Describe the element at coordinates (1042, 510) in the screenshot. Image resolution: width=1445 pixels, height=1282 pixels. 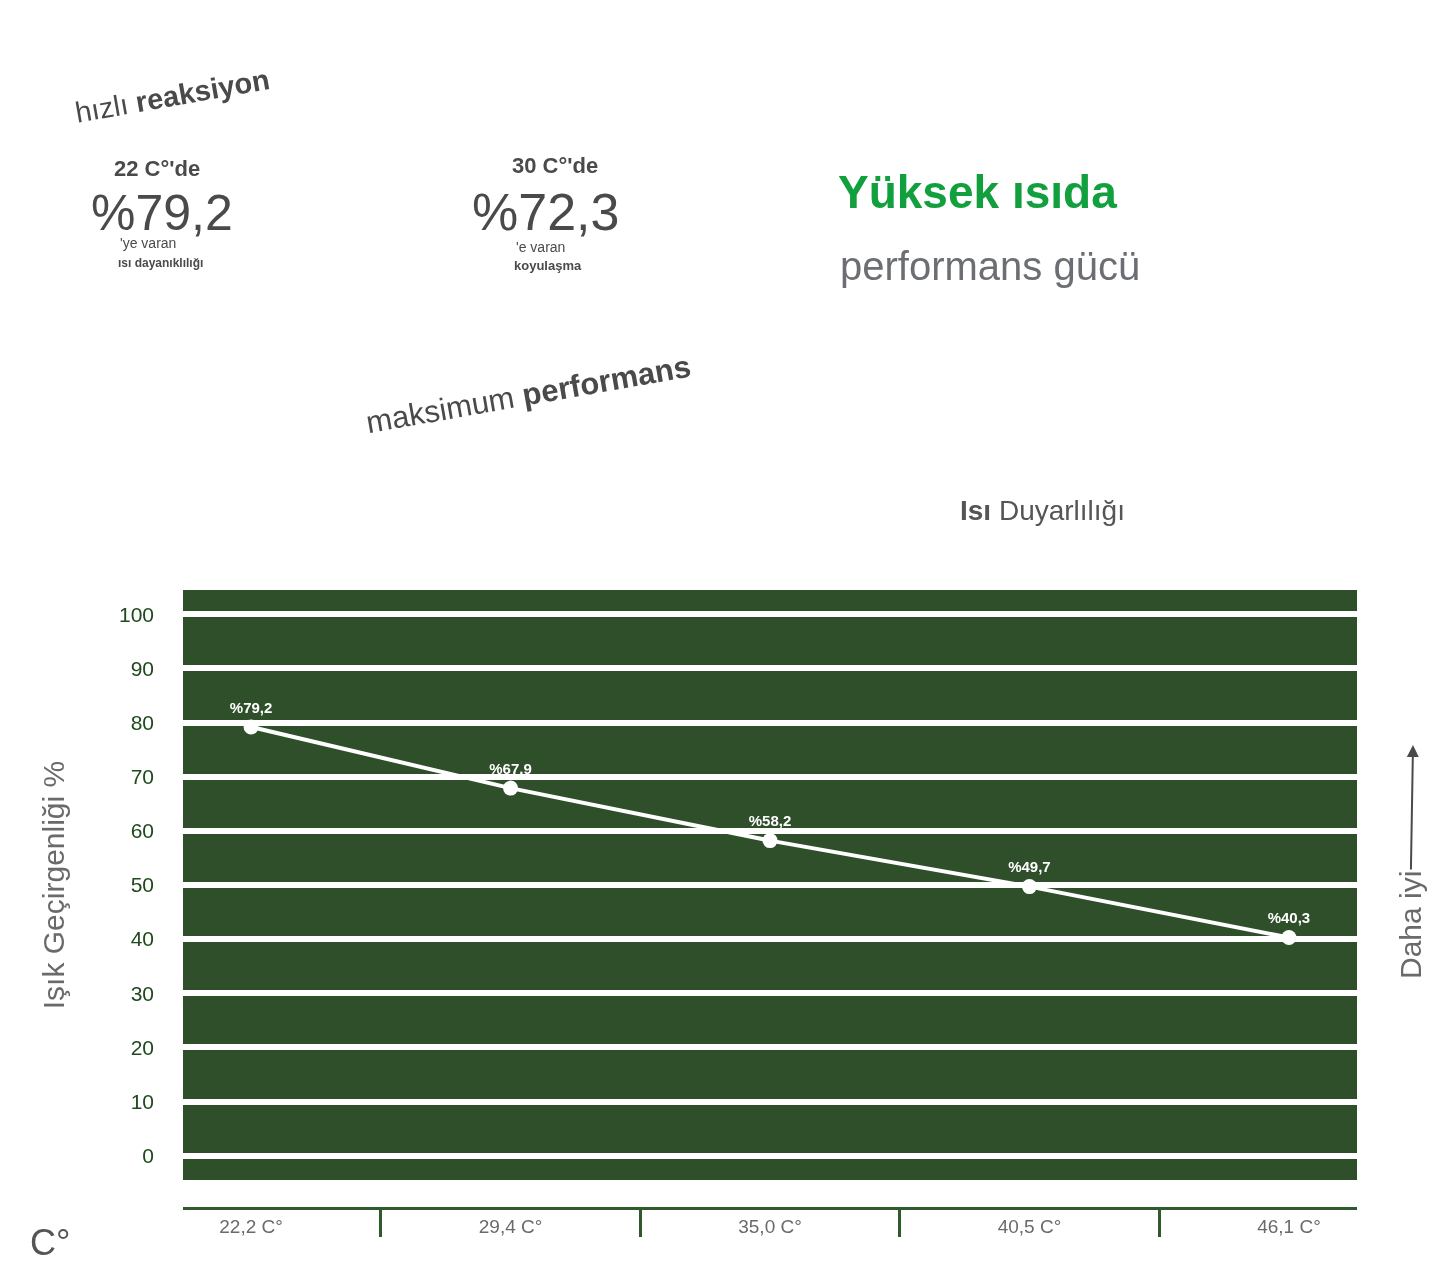
I see `text: Isı Duyarlılığı` at that location.